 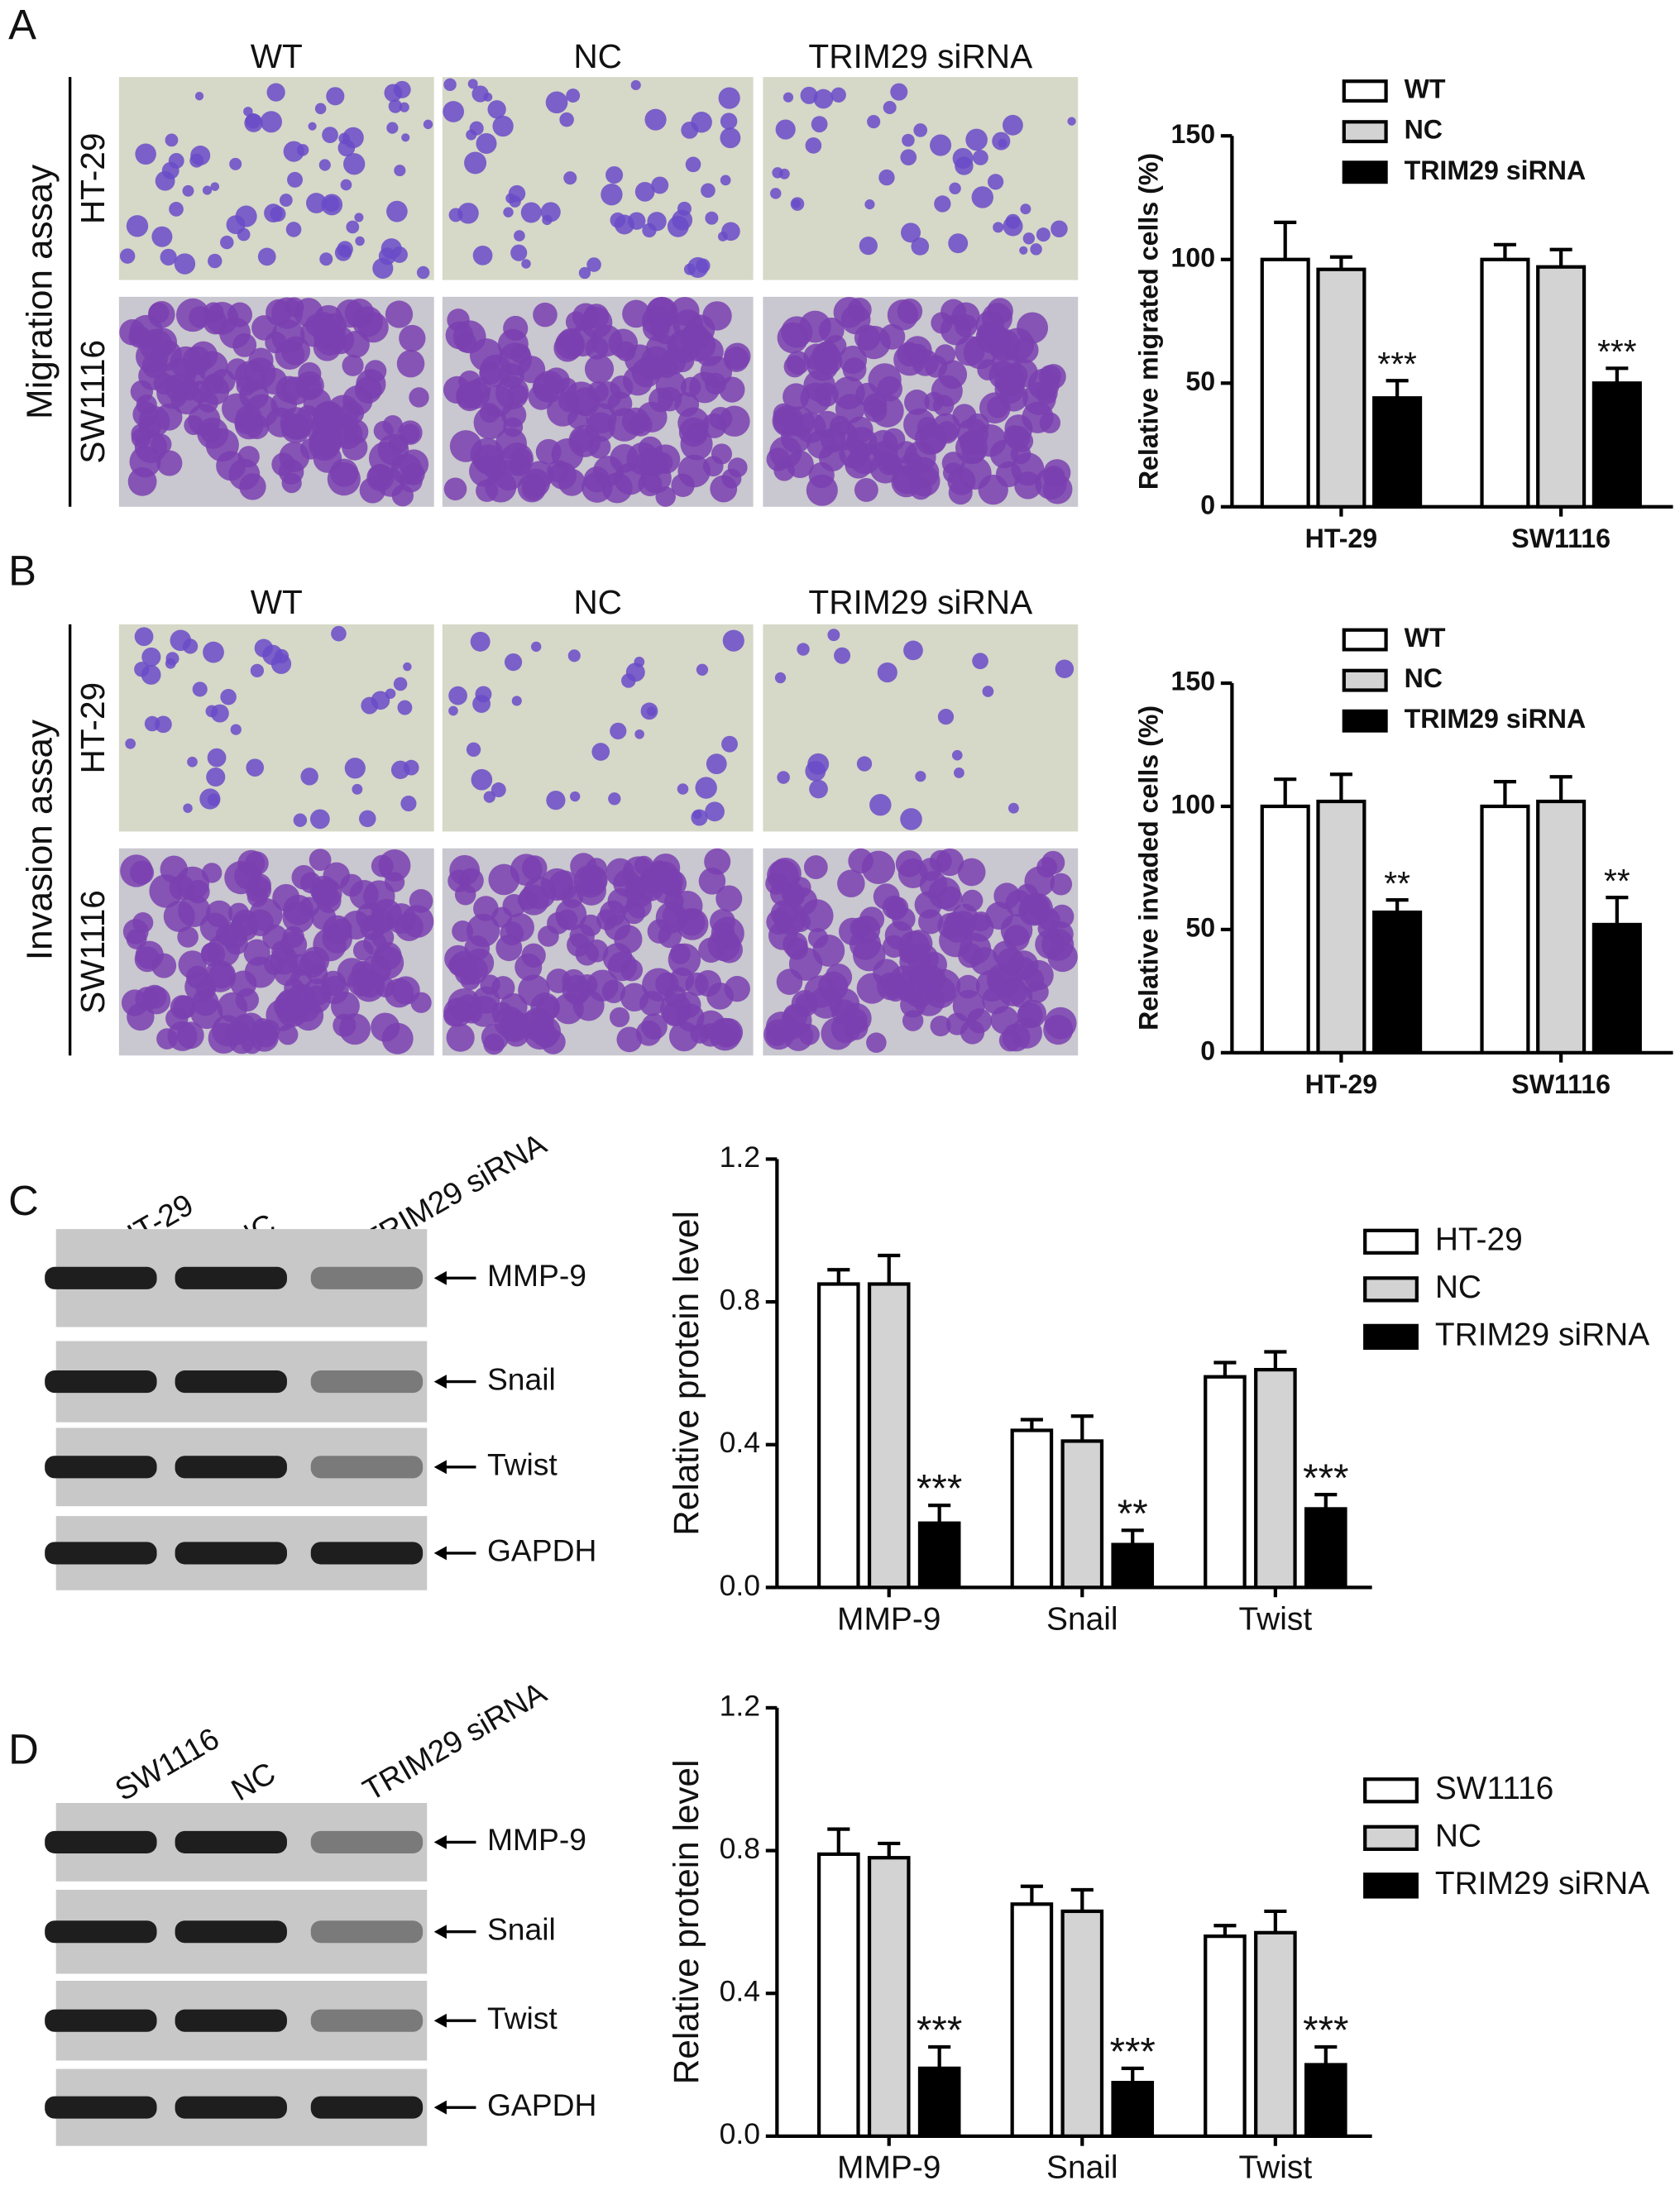 What do you see at coordinates (93, 179) in the screenshot?
I see `row-label: HT-29` at bounding box center [93, 179].